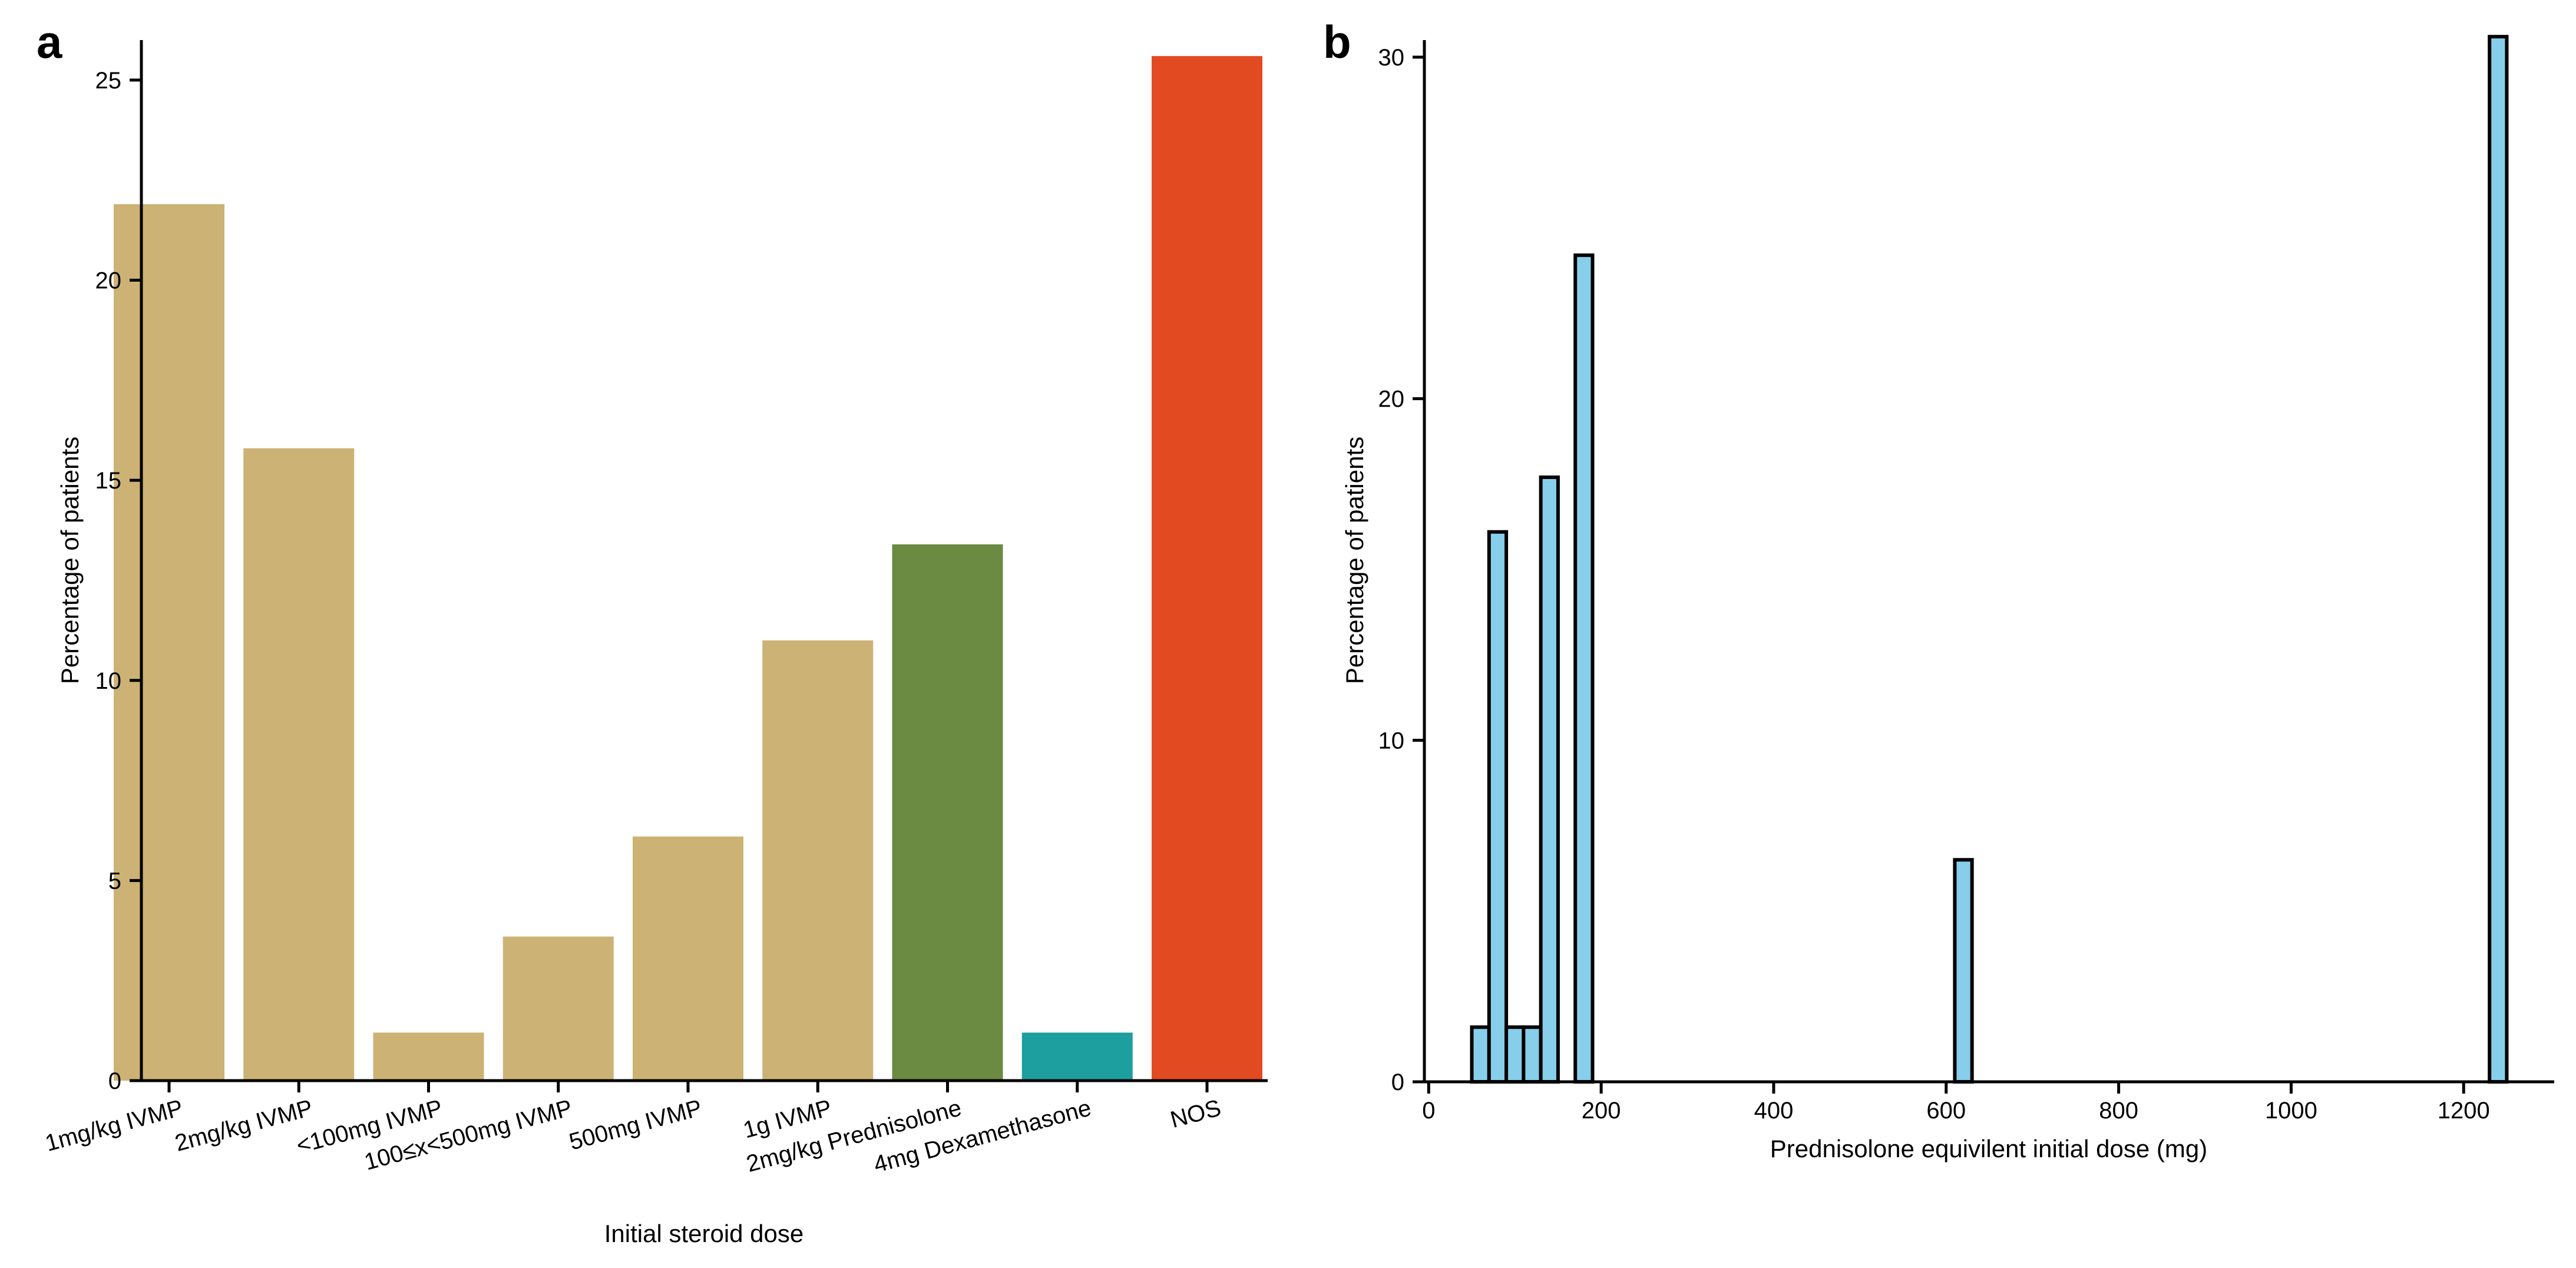 The width and height of the screenshot is (2576, 1268). I want to click on x-tick-label: 200, so click(1601, 1111).